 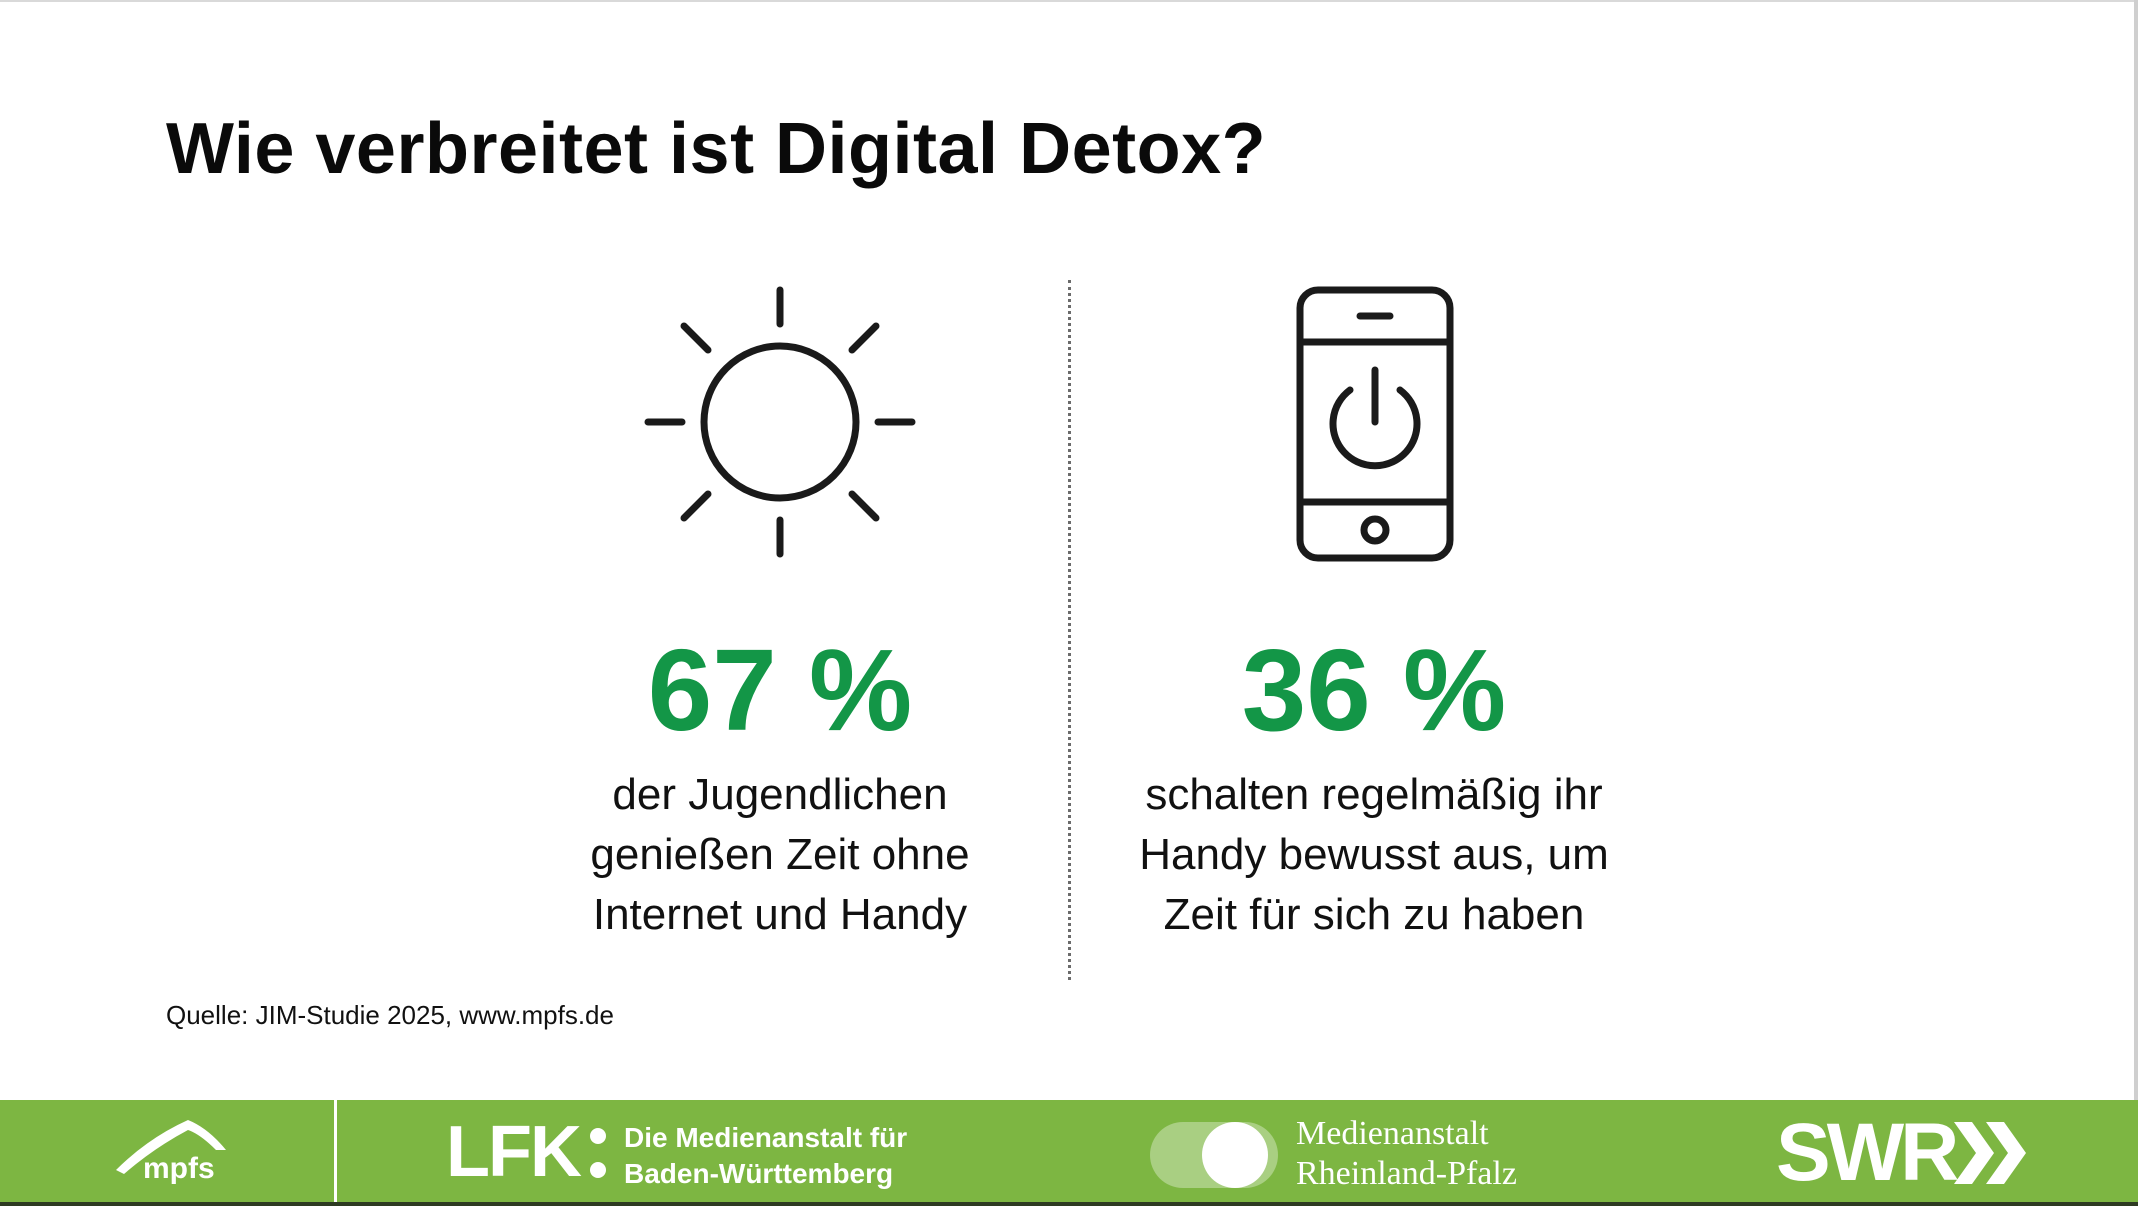 What do you see at coordinates (179, 1168) in the screenshot?
I see `mpfs-logo-text: mpfs` at bounding box center [179, 1168].